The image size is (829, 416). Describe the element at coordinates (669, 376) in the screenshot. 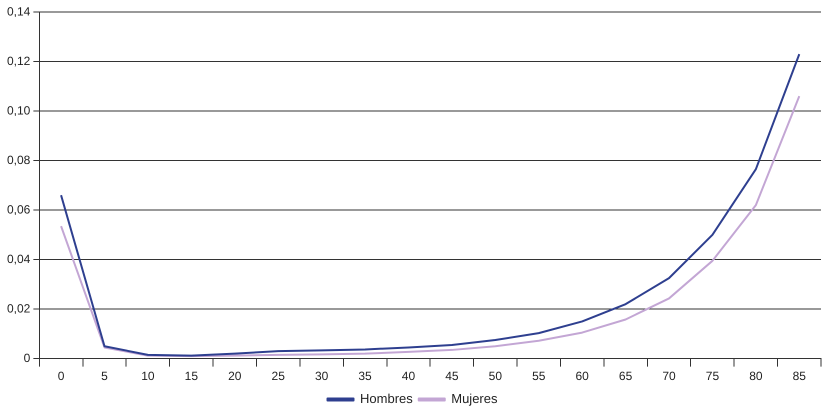

I see `x-tick-label: 70` at that location.